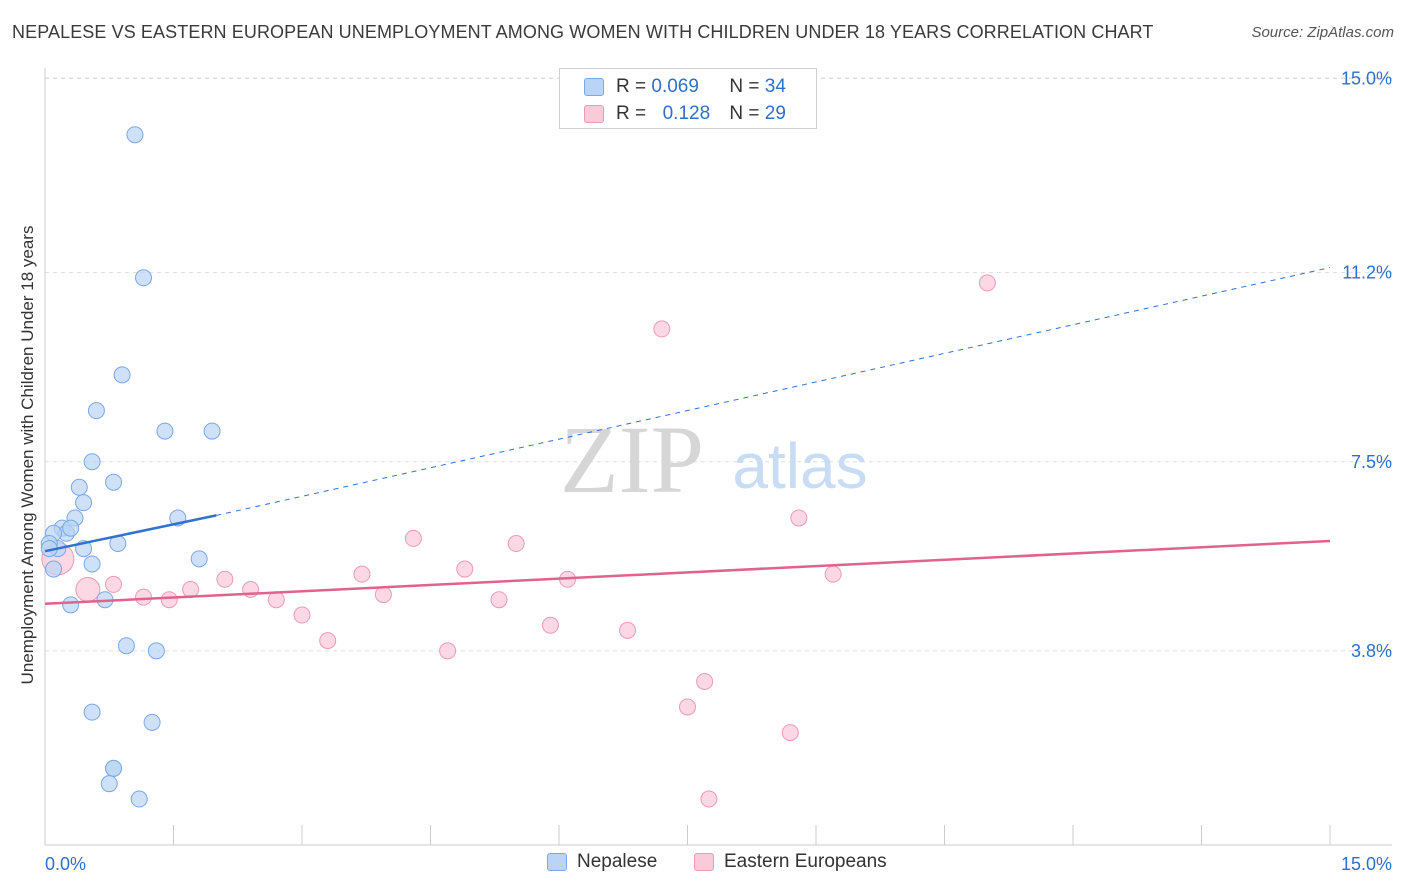  I want to click on y-tick-label: 7.5%, so click(1371, 462).